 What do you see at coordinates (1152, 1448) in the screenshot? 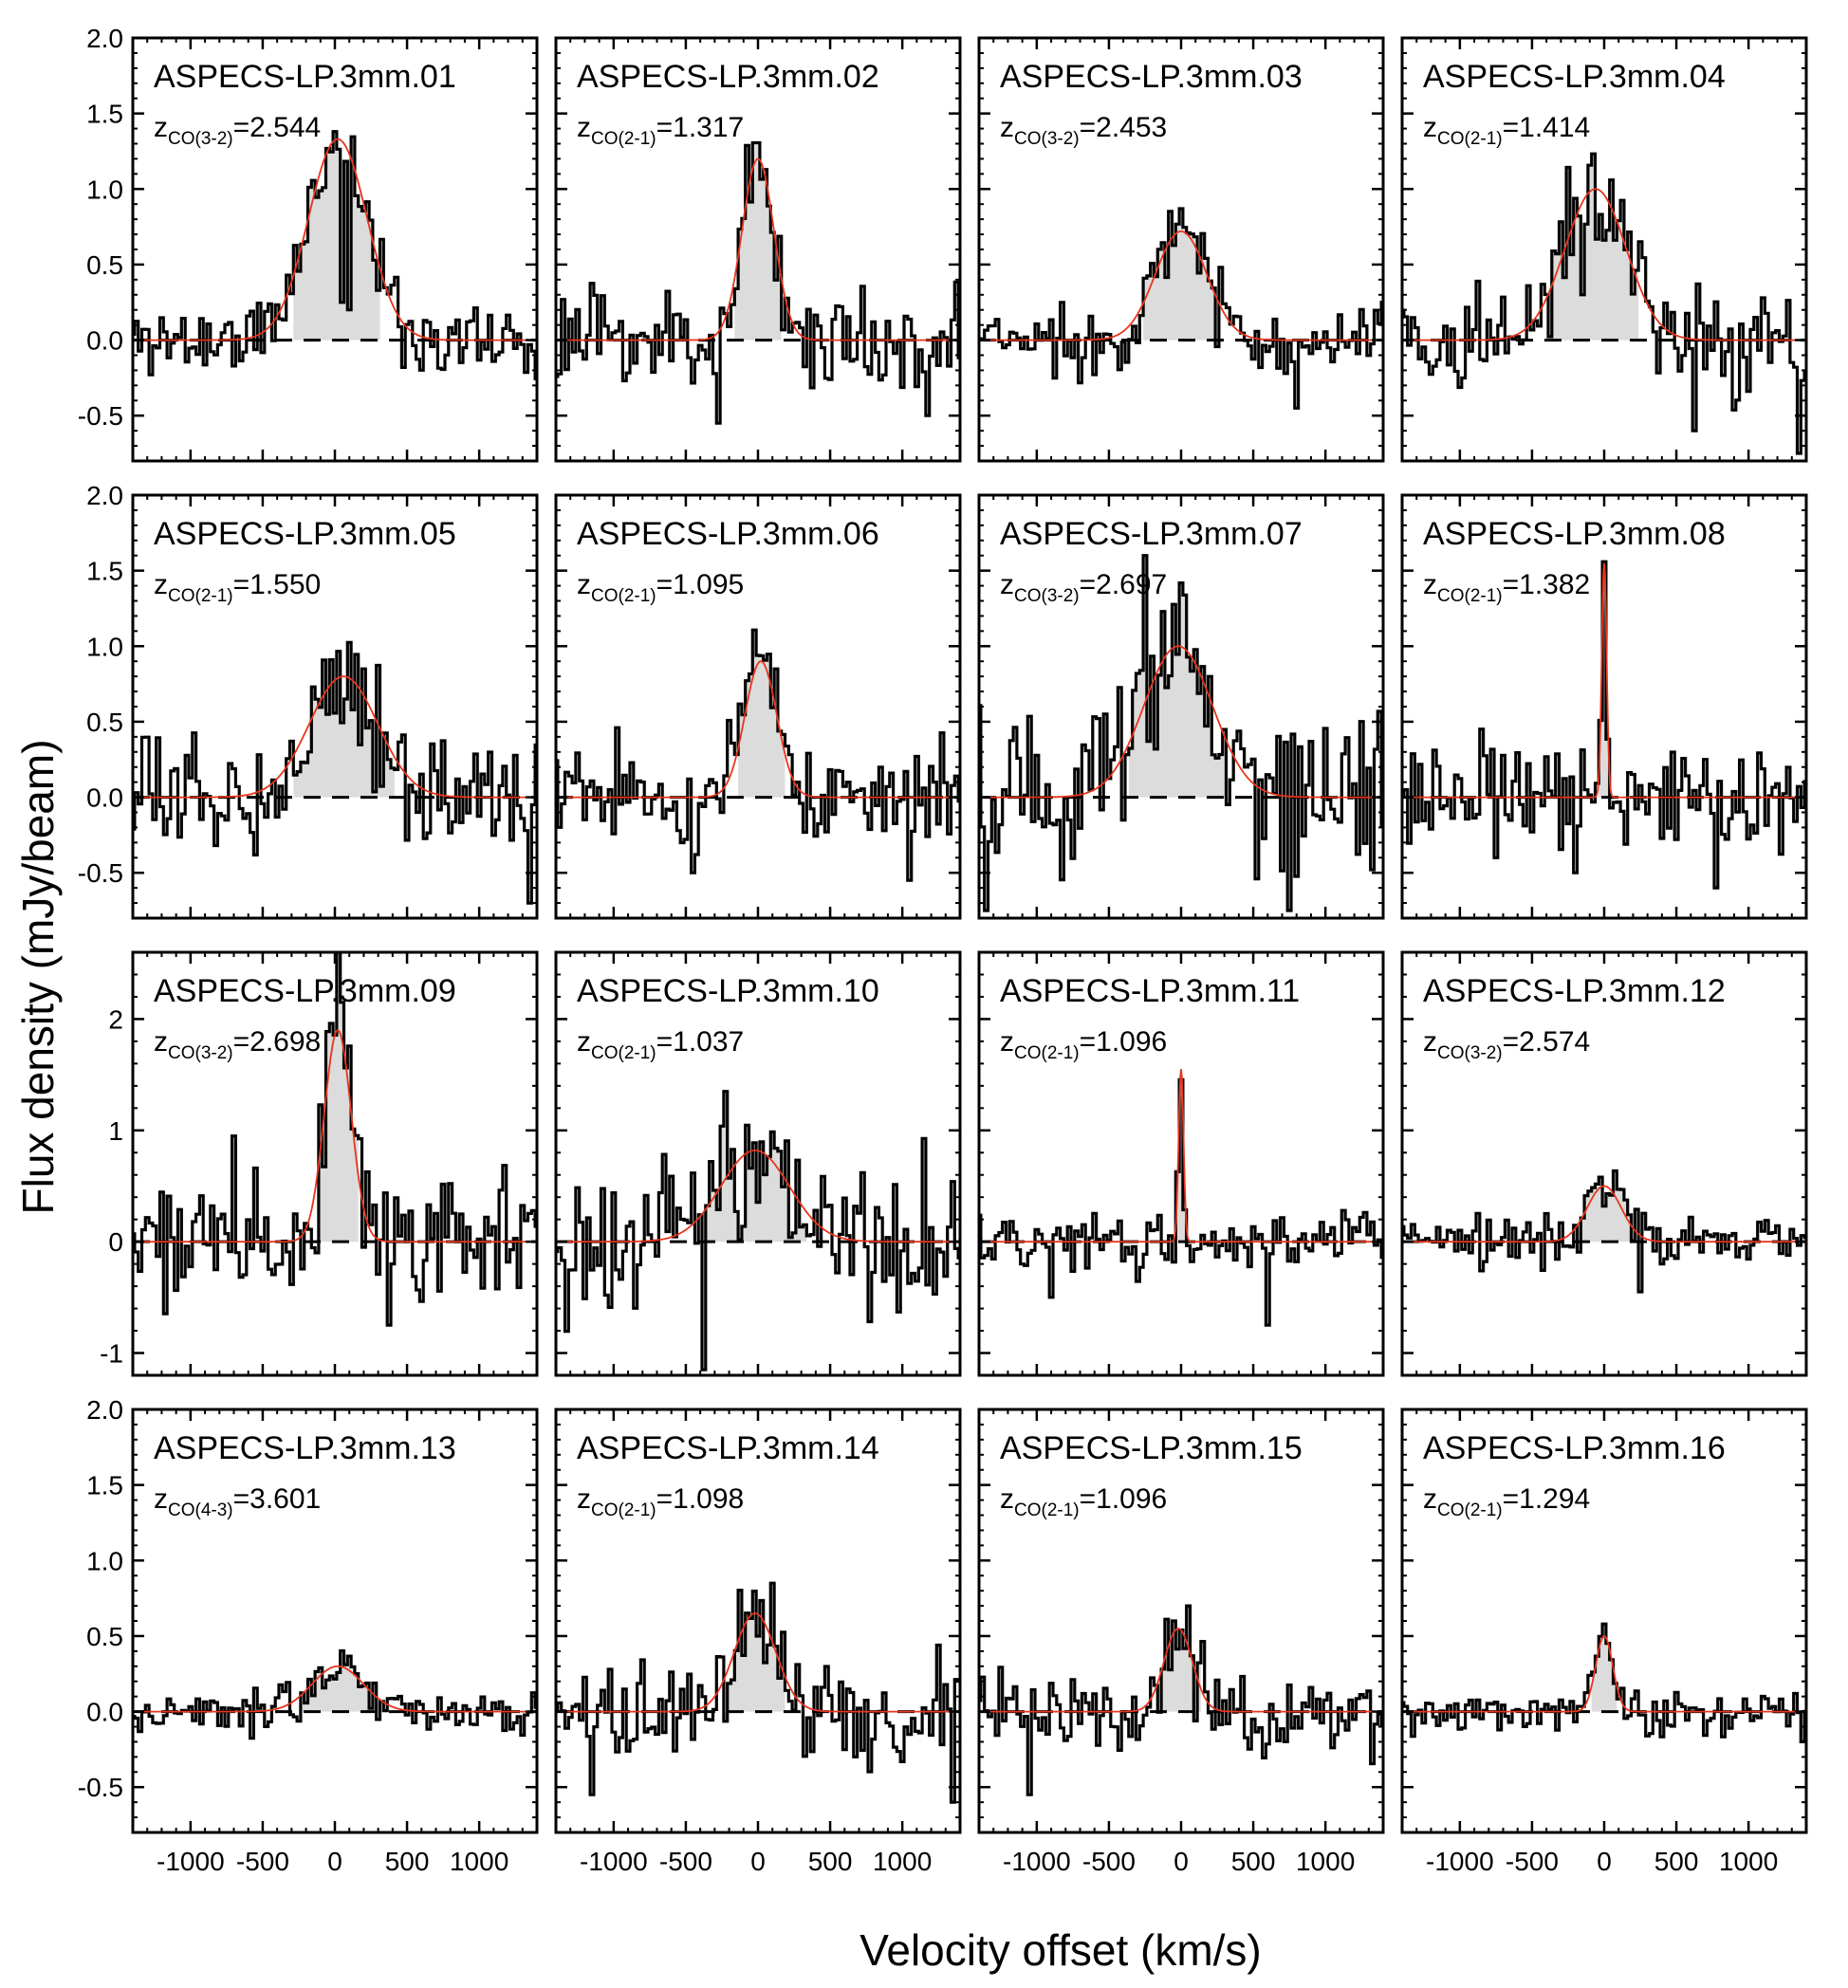
I see `panel-title: ASPECS-LP.3mm.15` at bounding box center [1152, 1448].